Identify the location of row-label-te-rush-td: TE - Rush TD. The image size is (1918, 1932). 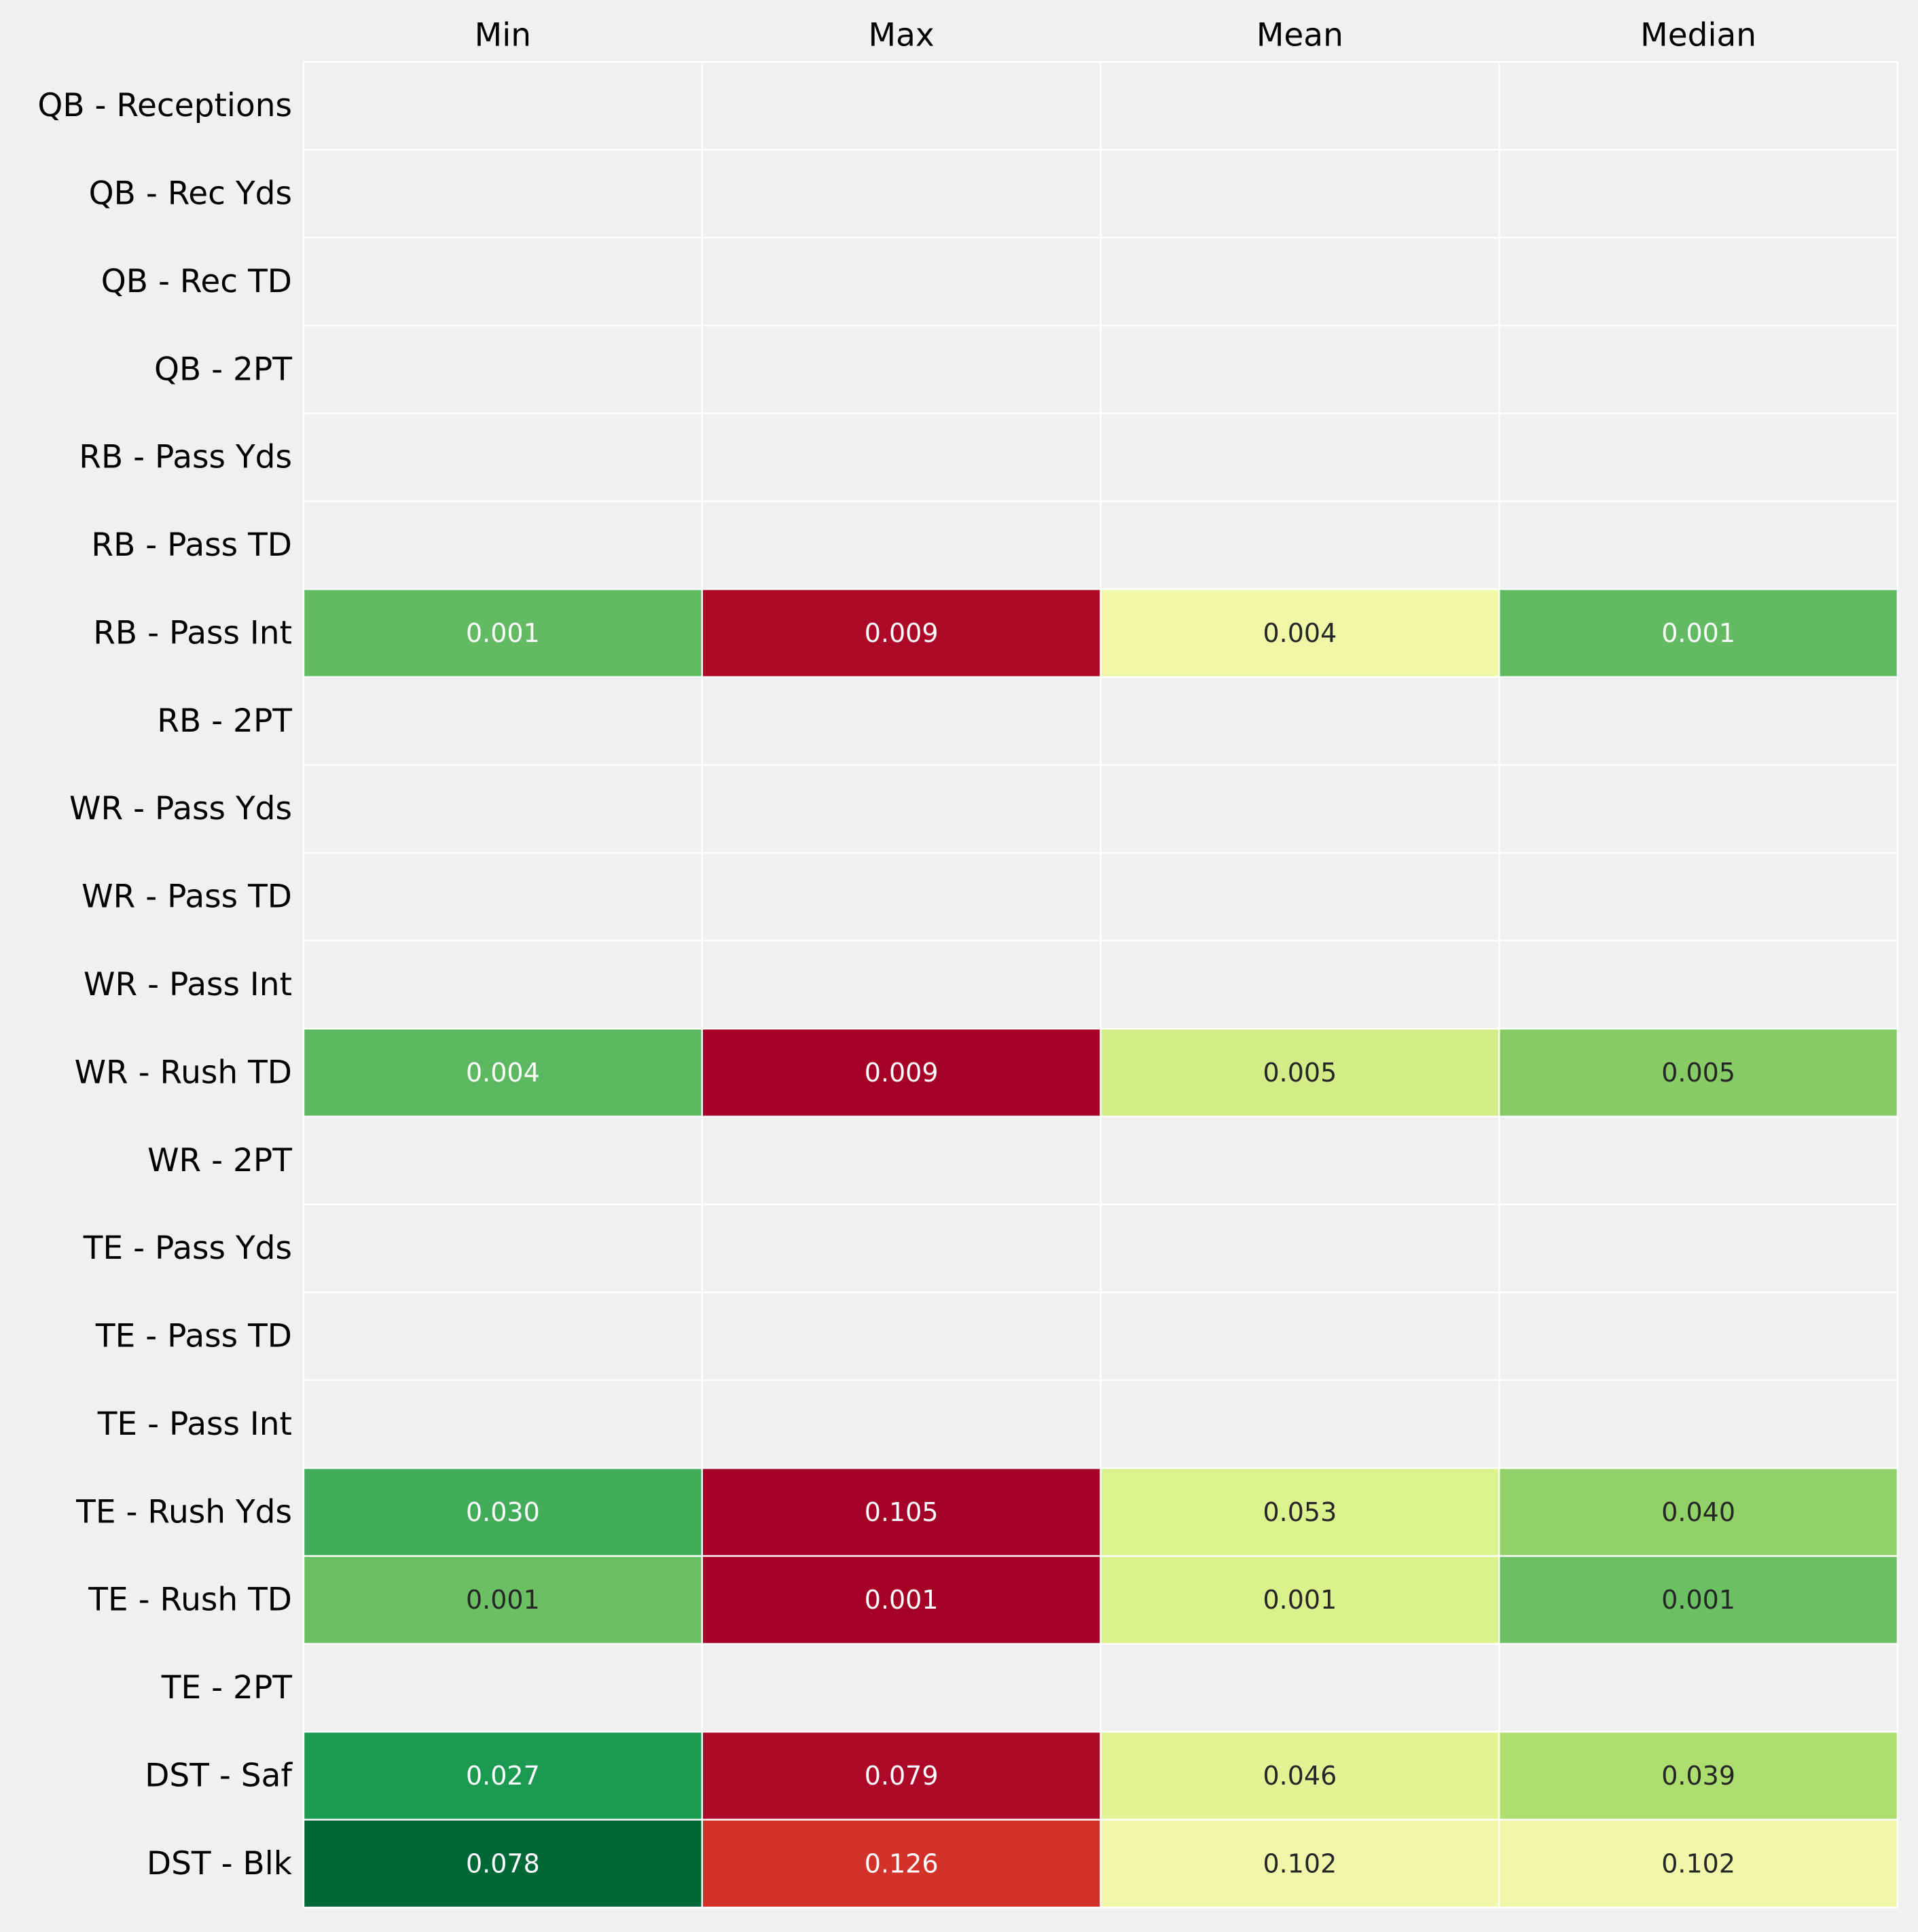
(190, 1600).